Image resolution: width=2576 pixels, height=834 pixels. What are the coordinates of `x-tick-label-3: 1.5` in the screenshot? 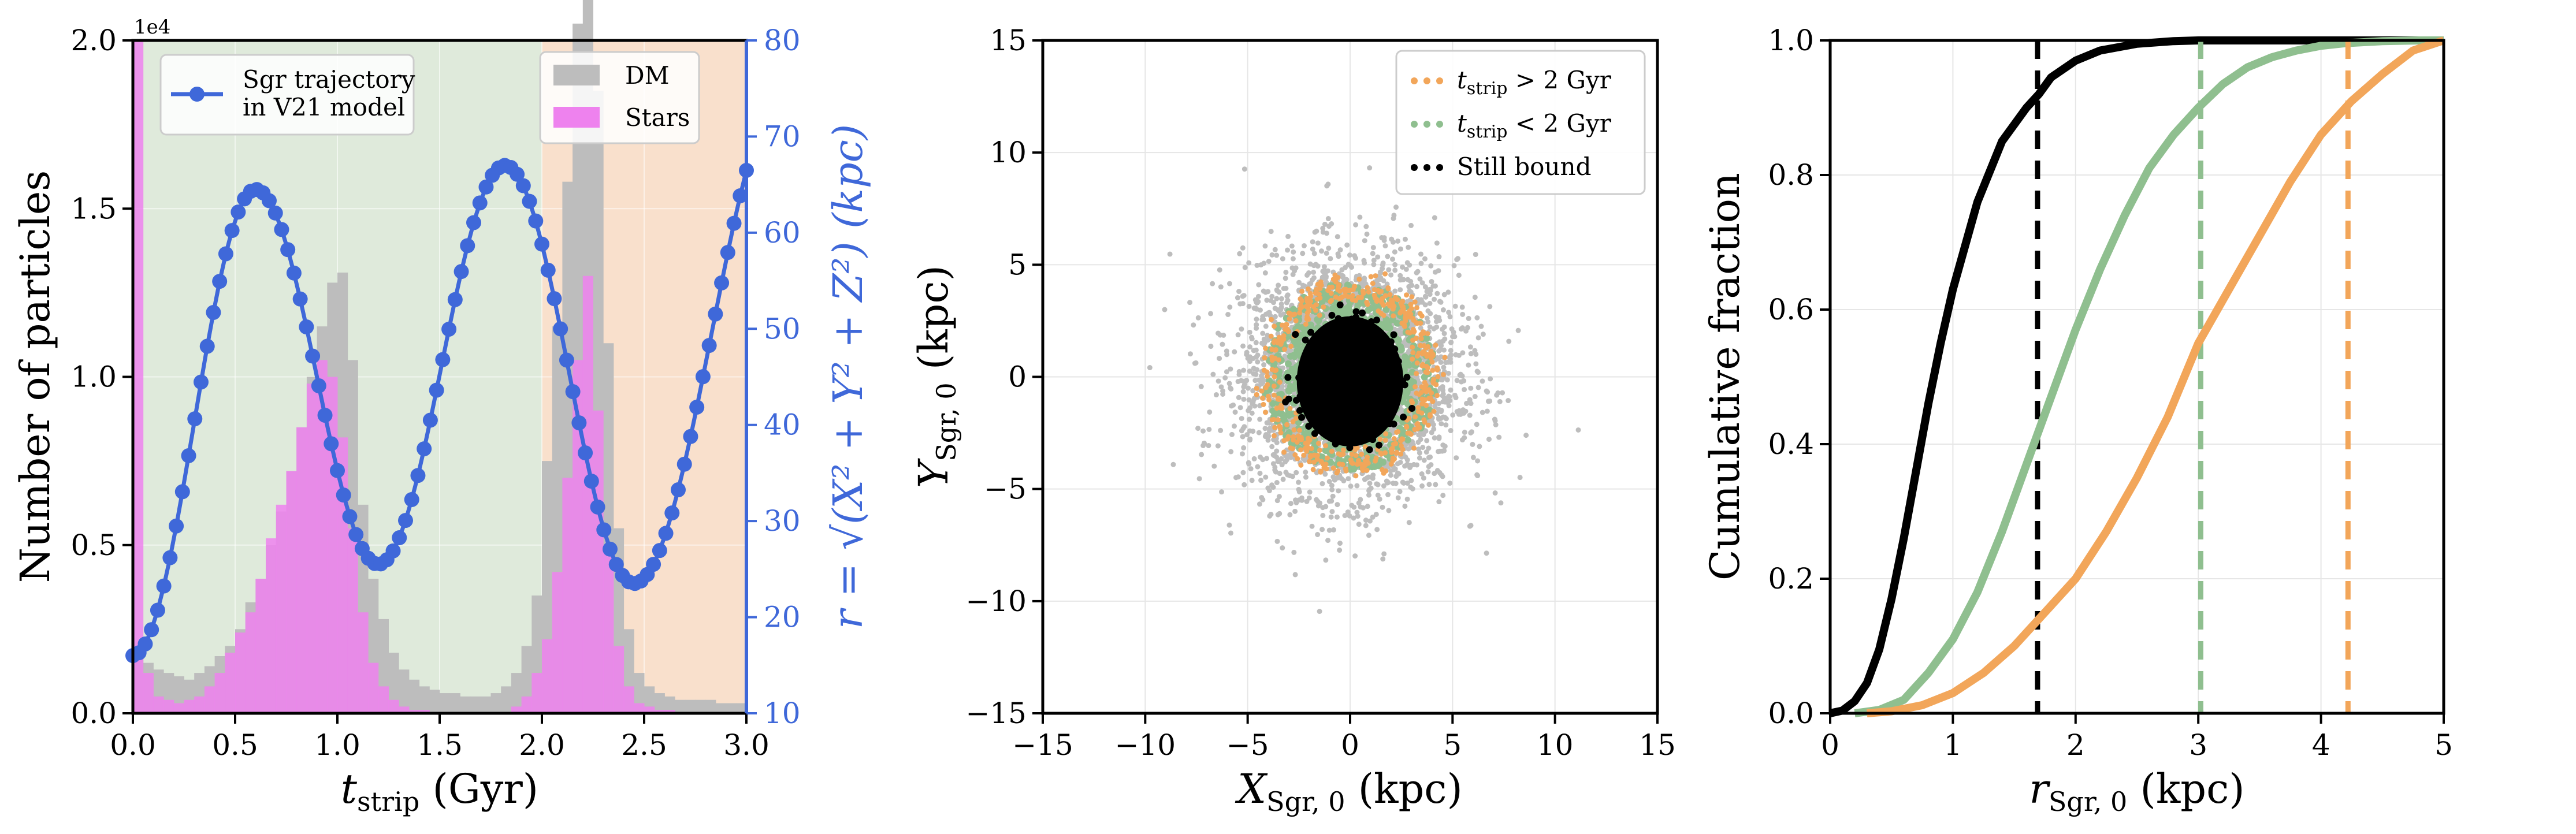 It's located at (440, 745).